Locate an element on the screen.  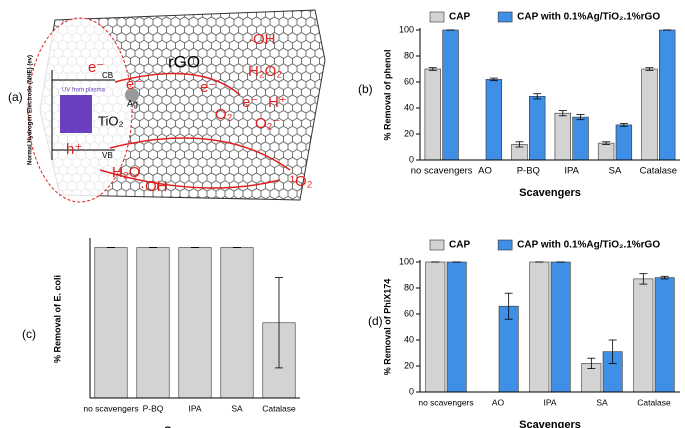
tio2-label: TiO₂ is located at coordinates (111, 120).